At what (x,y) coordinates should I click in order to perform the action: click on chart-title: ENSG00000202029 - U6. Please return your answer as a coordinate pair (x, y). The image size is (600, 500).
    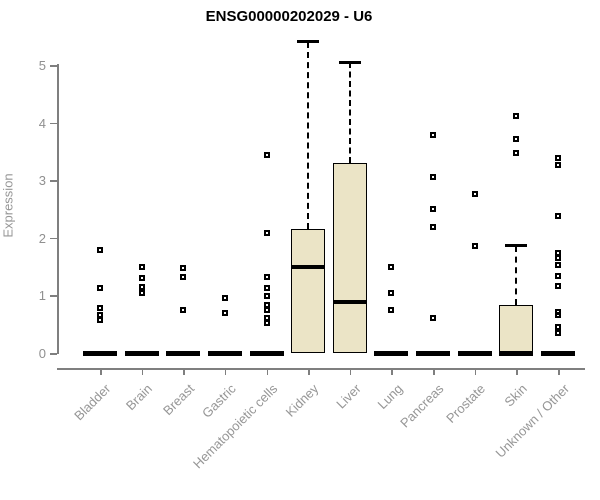
    Looking at the image, I should click on (289, 16).